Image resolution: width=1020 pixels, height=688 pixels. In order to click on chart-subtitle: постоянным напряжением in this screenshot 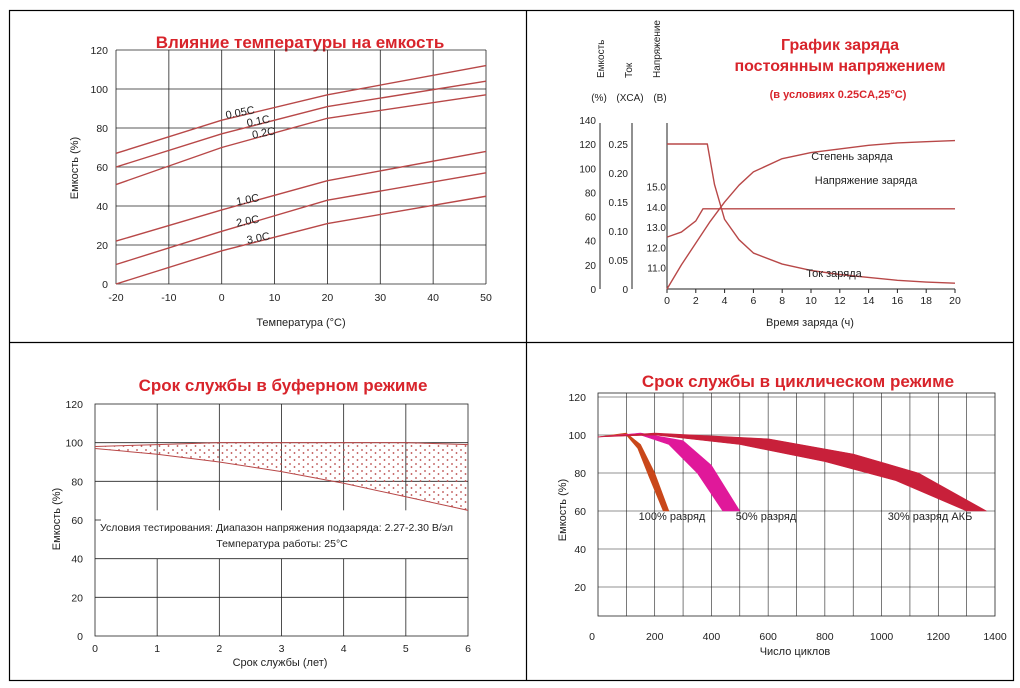, I will do `click(839, 66)`.